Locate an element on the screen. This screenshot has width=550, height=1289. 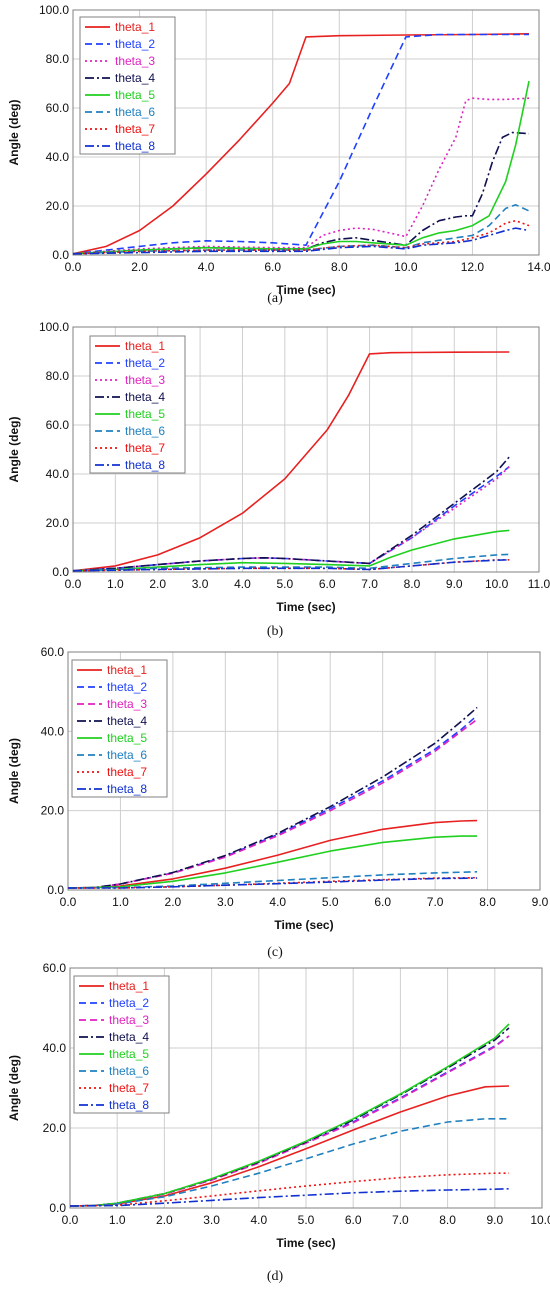
x-tick-label: 7.0 is located at coordinates (435, 902).